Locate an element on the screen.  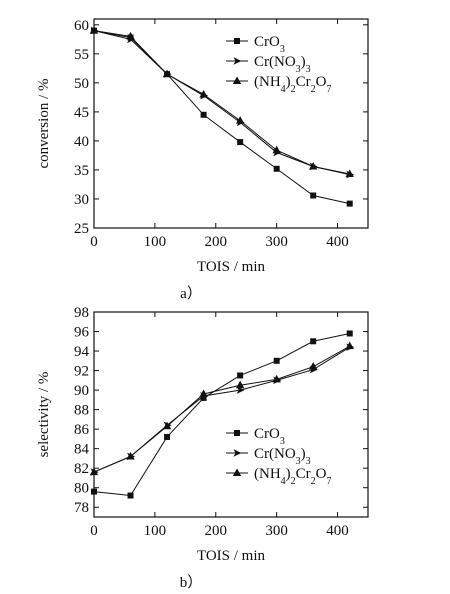
y-tick-label: 40 is located at coordinates (81, 142).